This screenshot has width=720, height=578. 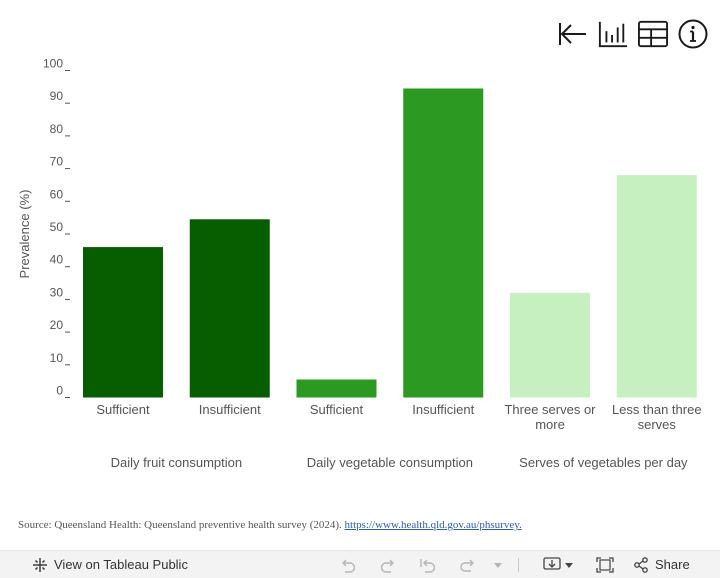 I want to click on revert-button, so click(x=573, y=34).